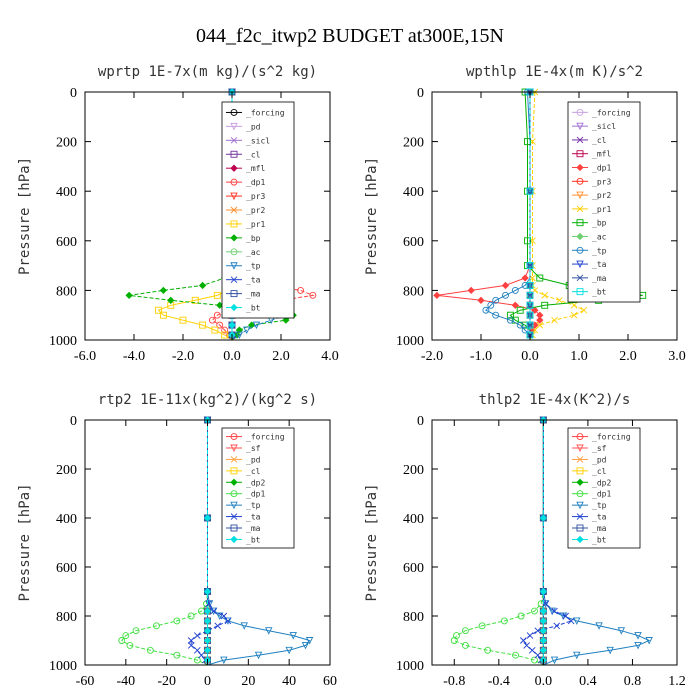  I want to click on x-tick-label: 1.2, so click(677, 681).